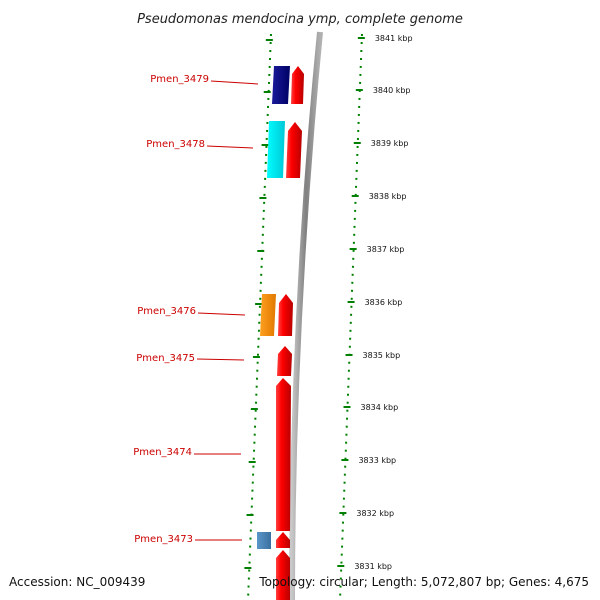 The image size is (600, 600). I want to click on forward-gene-pmen3474-arrow, so click(283, 454).